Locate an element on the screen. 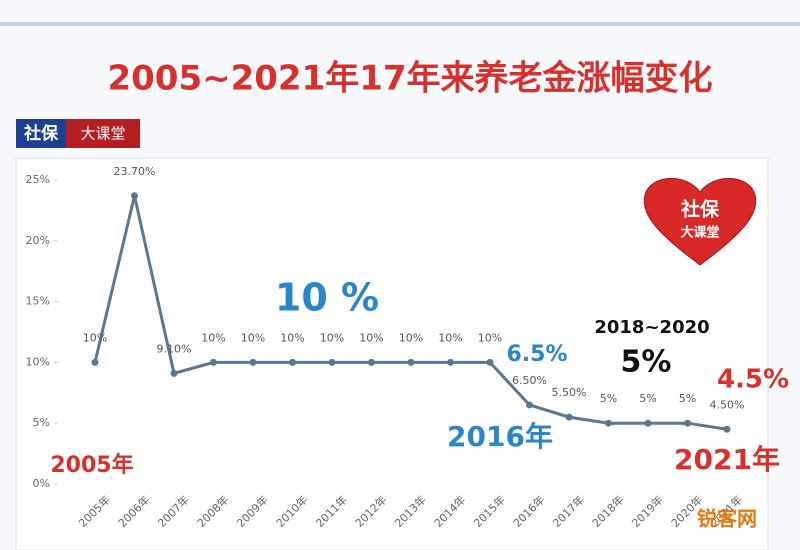  logo-text: 社保 is located at coordinates (41, 133).